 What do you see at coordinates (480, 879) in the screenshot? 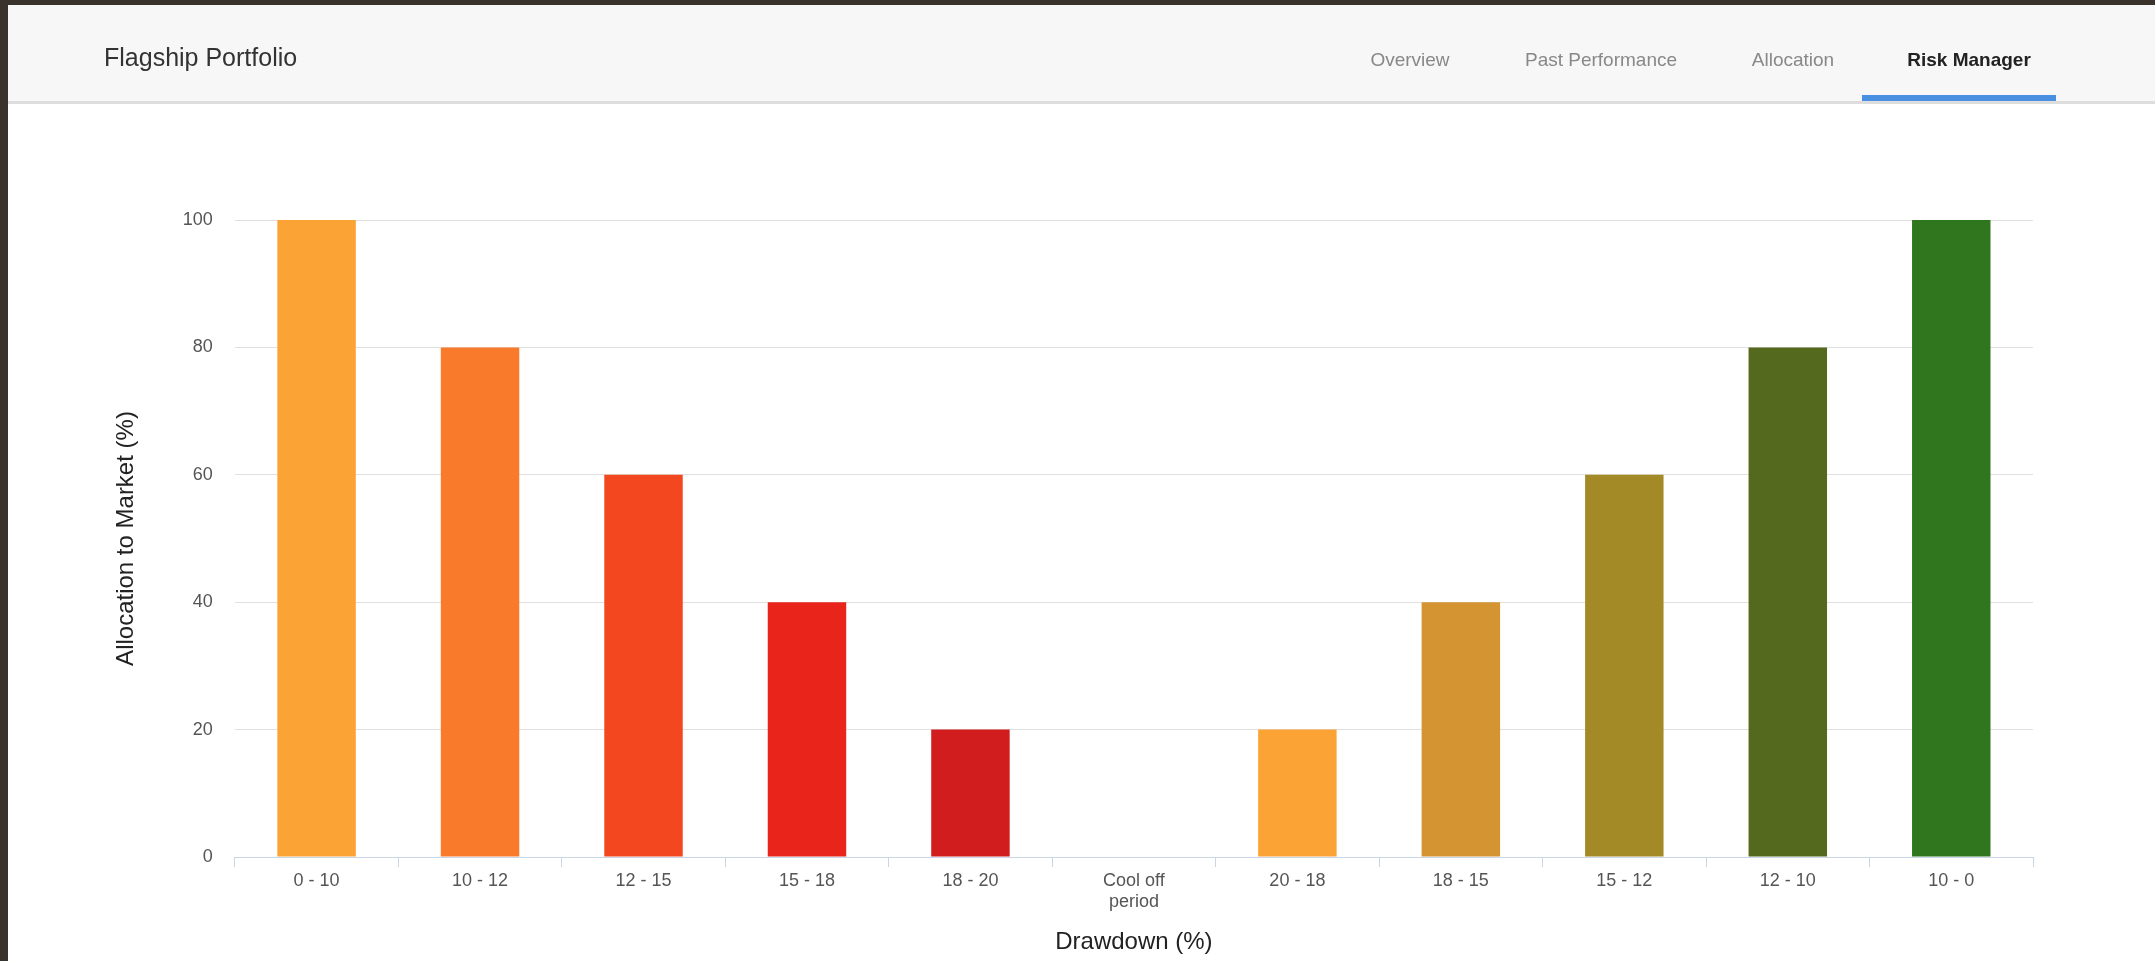
I see `x-tick-label: 10 - 12` at bounding box center [480, 879].